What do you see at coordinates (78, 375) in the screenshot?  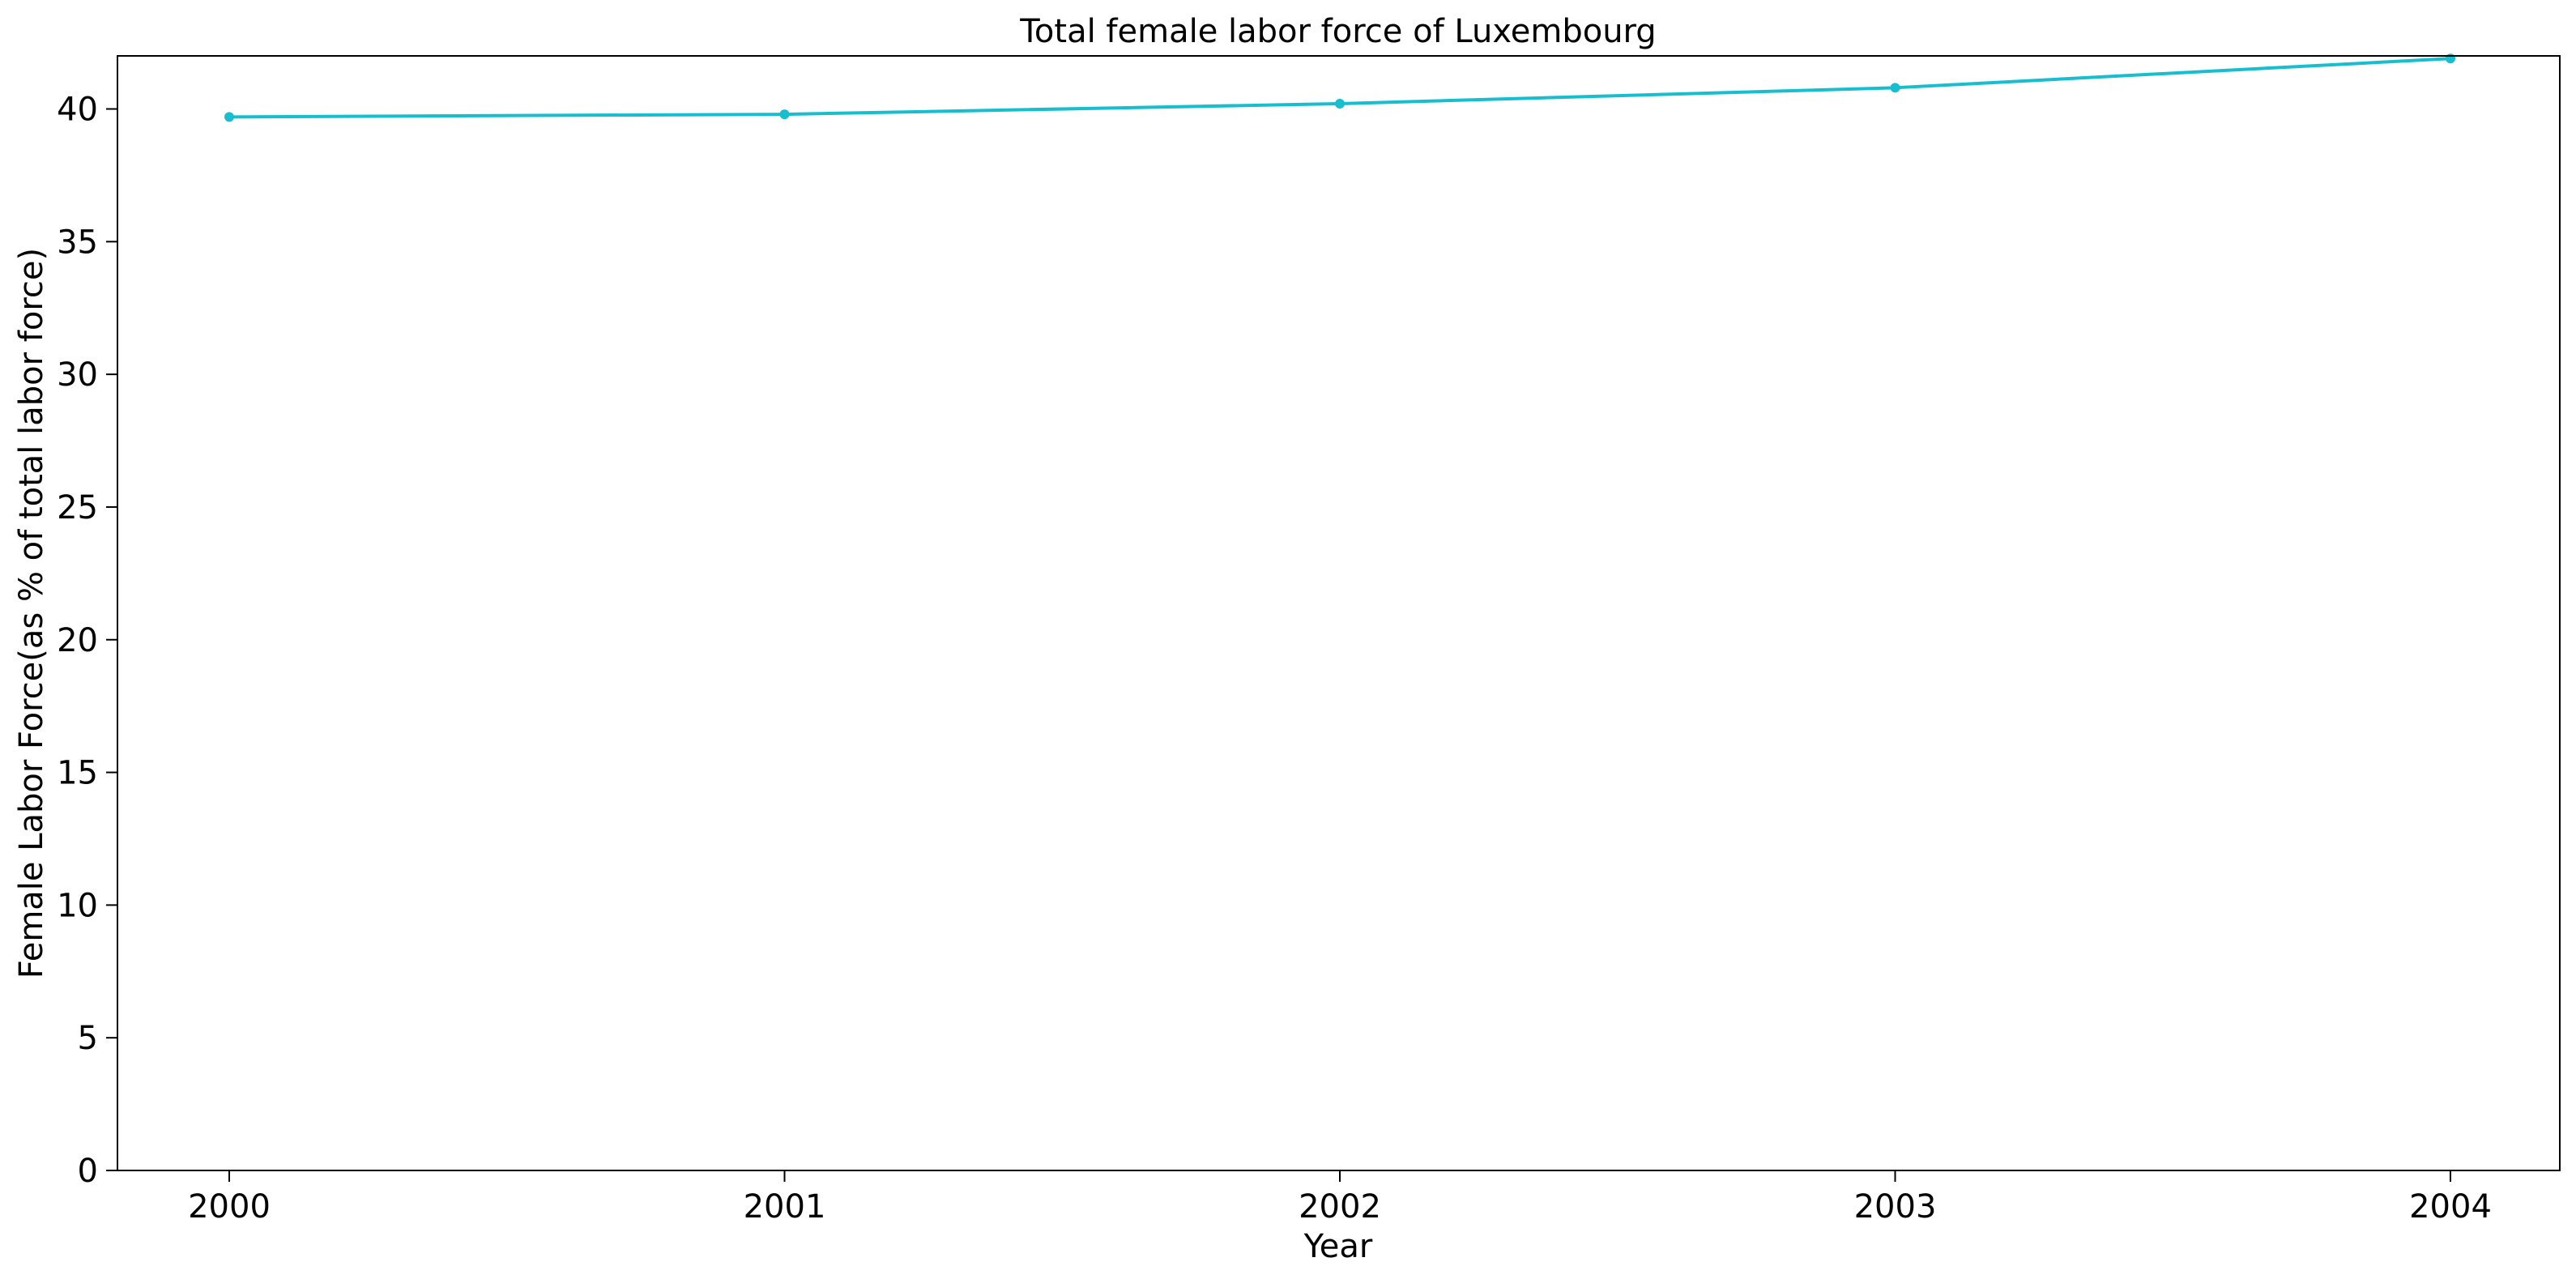 I see `y-tick-label: 30` at bounding box center [78, 375].